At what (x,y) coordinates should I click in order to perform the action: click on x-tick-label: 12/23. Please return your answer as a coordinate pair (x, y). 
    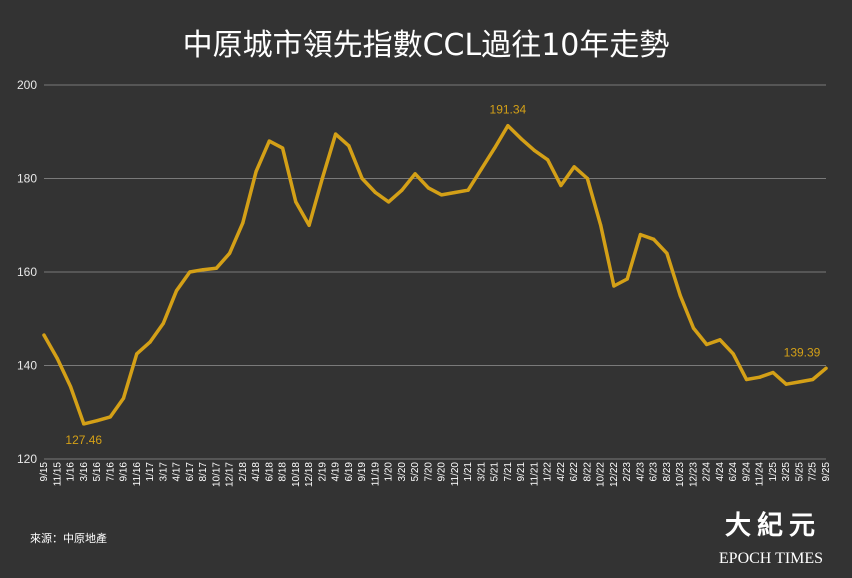
    Looking at the image, I should click on (693, 474).